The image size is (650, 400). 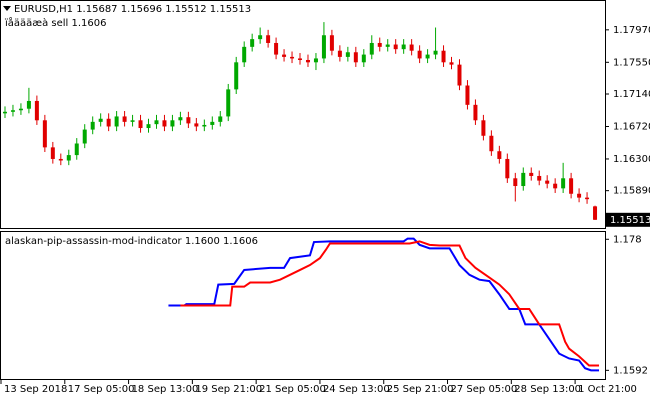 I want to click on price-tag-label: 1.15513, so click(x=630, y=220).